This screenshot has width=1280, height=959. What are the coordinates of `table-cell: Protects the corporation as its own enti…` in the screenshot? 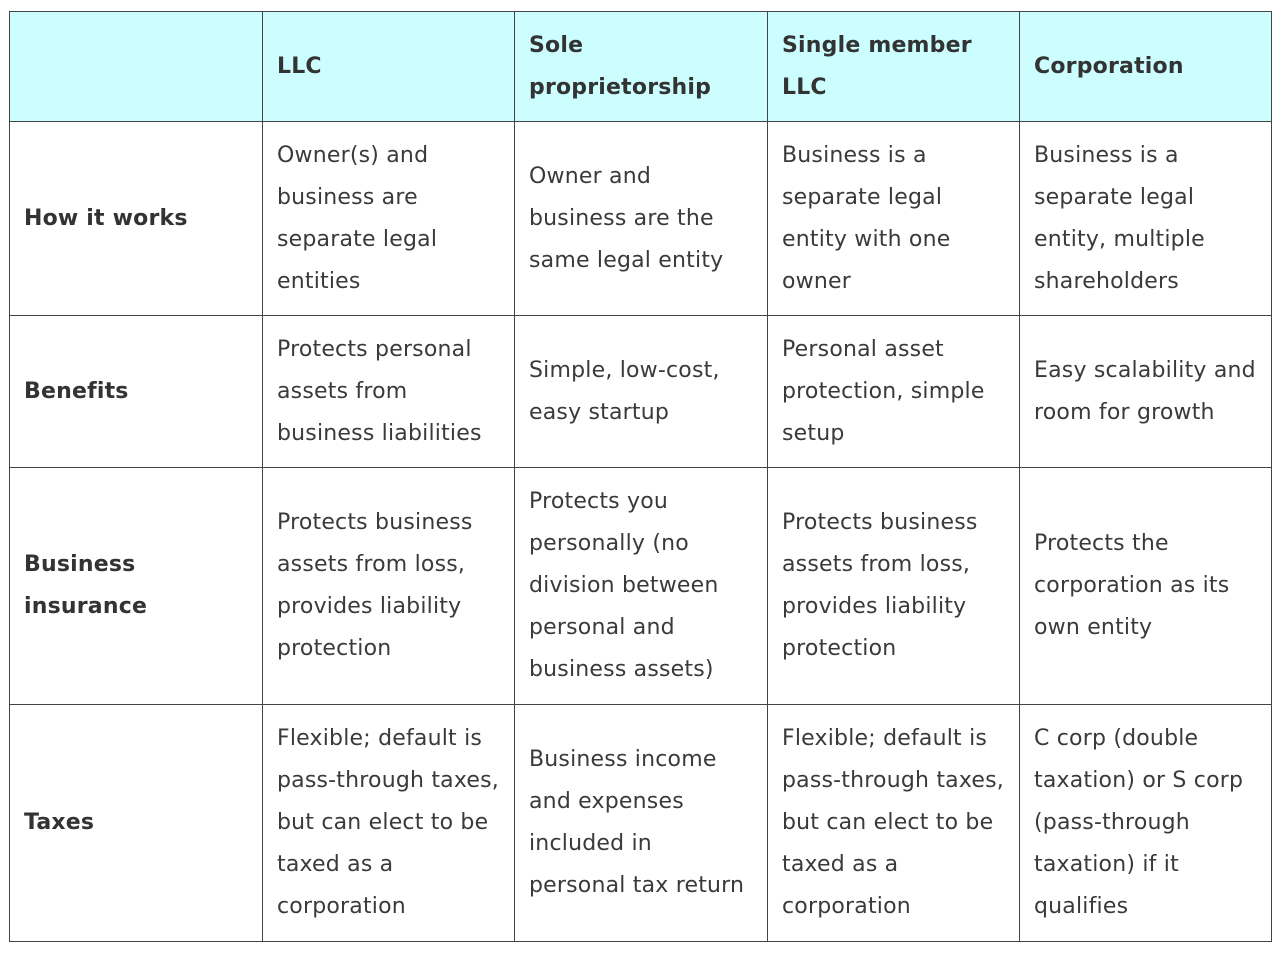 It's located at (1145, 586).